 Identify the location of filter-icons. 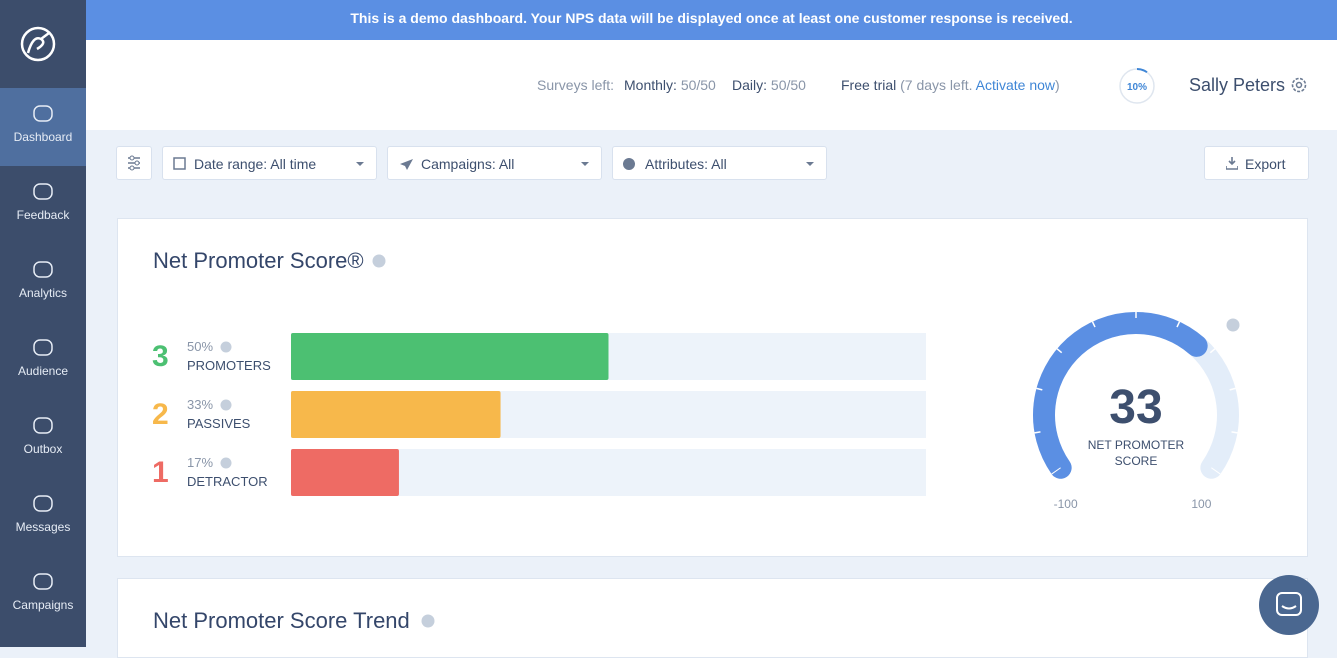
(493, 163).